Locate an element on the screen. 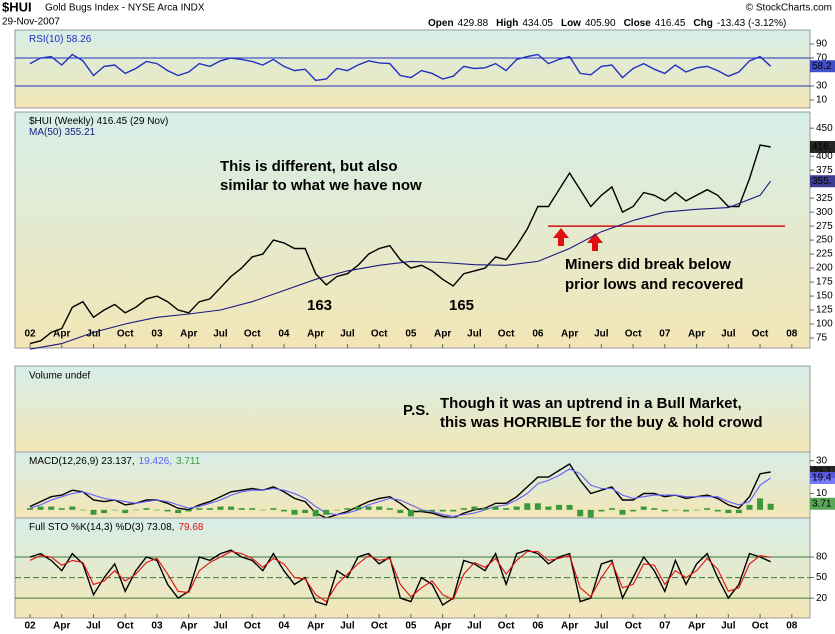 This screenshot has width=835, height=634. y-tick-label: 200 is located at coordinates (824, 268).